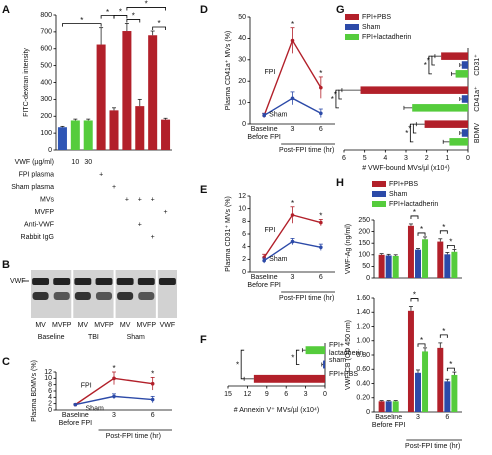 The height and width of the screenshot is (455, 492). I want to click on x-tick-label: 6, so click(344, 158).